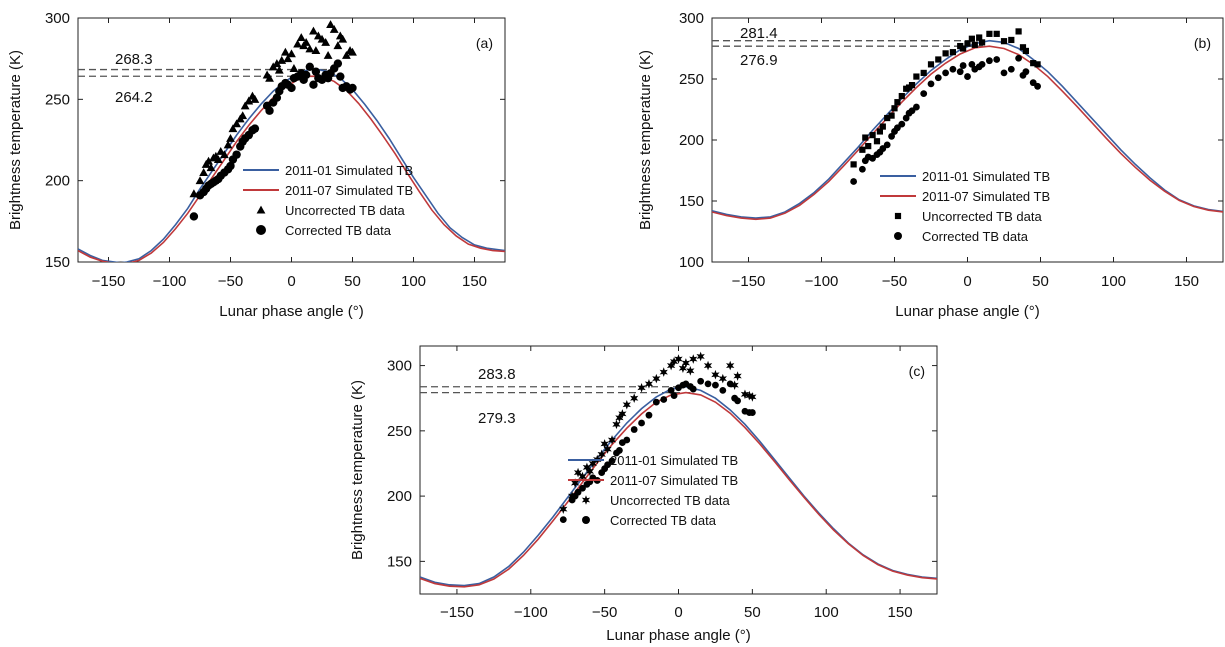  I want to click on legend-entry-label: 2011-01 Simulated TB, so click(986, 176).